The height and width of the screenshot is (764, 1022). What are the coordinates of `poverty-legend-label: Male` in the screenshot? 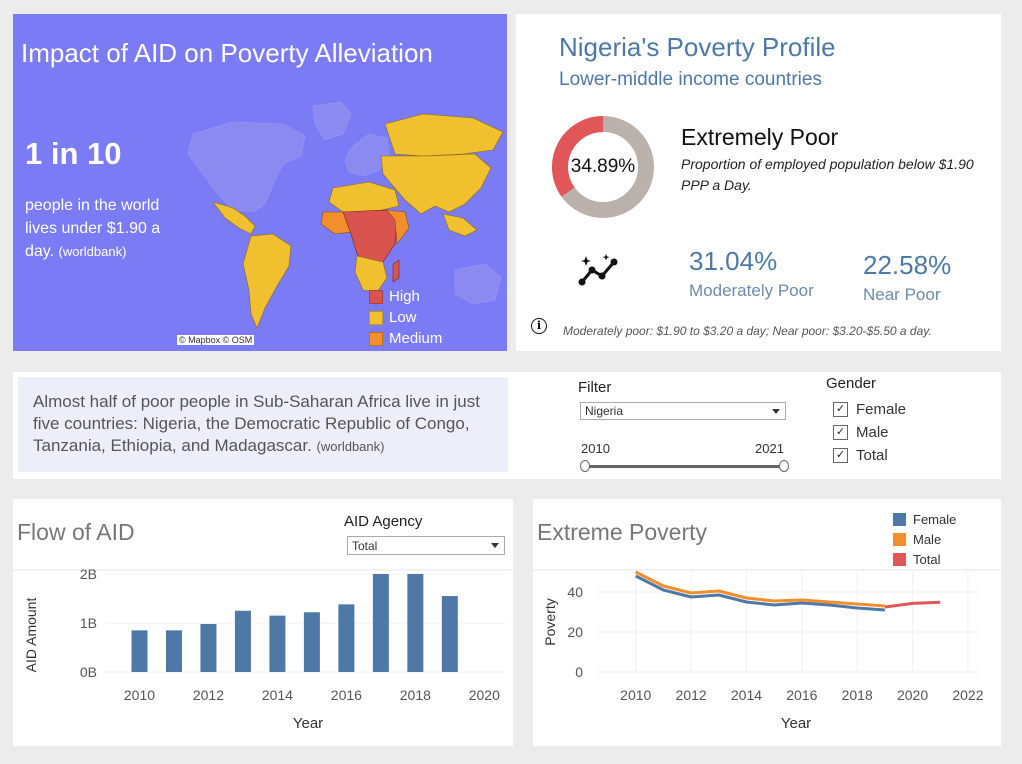 It's located at (927, 539).